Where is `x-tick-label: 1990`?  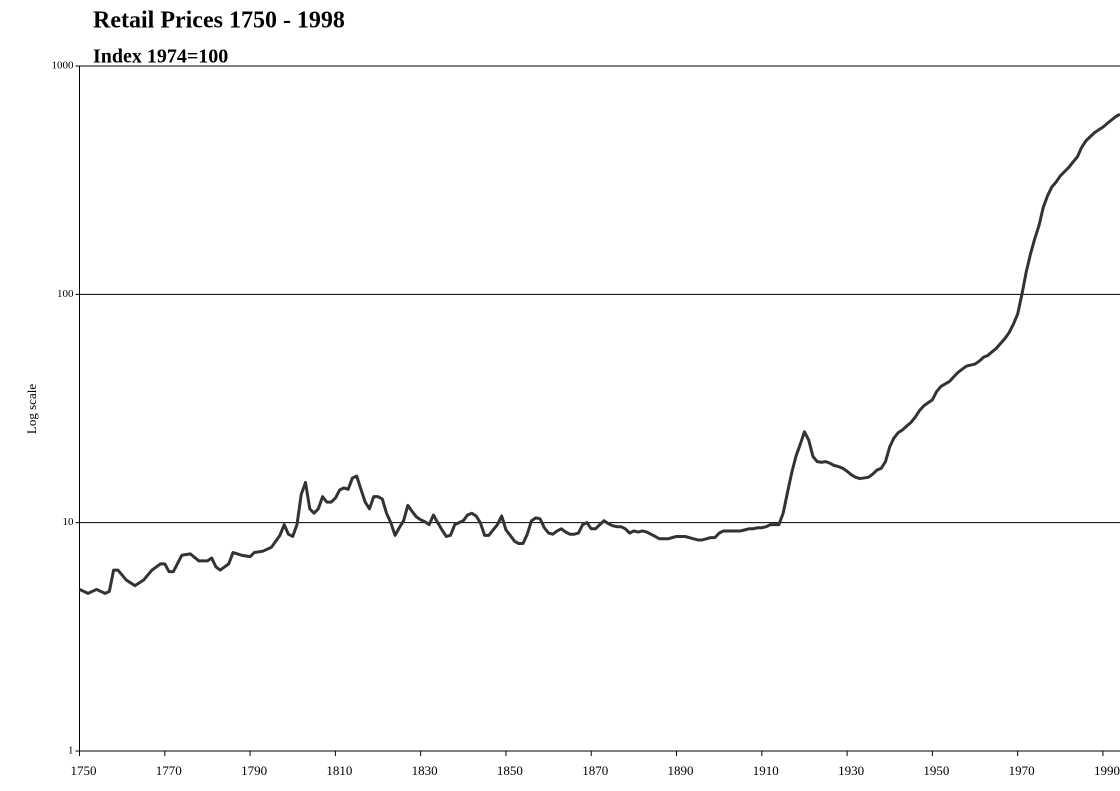 x-tick-label: 1990 is located at coordinates (1107, 770).